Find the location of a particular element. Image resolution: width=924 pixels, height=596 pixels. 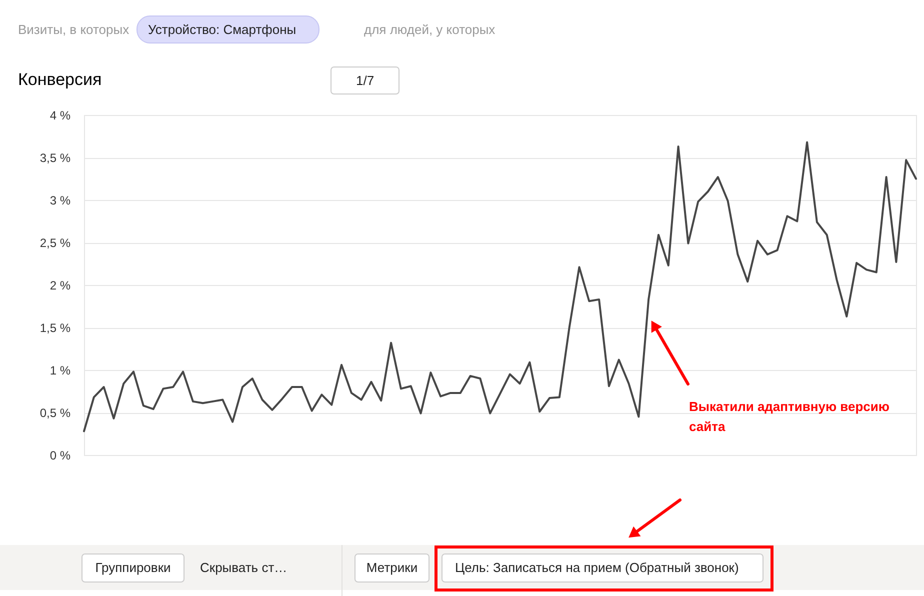

y-tick-label: 3 % is located at coordinates (60, 201).